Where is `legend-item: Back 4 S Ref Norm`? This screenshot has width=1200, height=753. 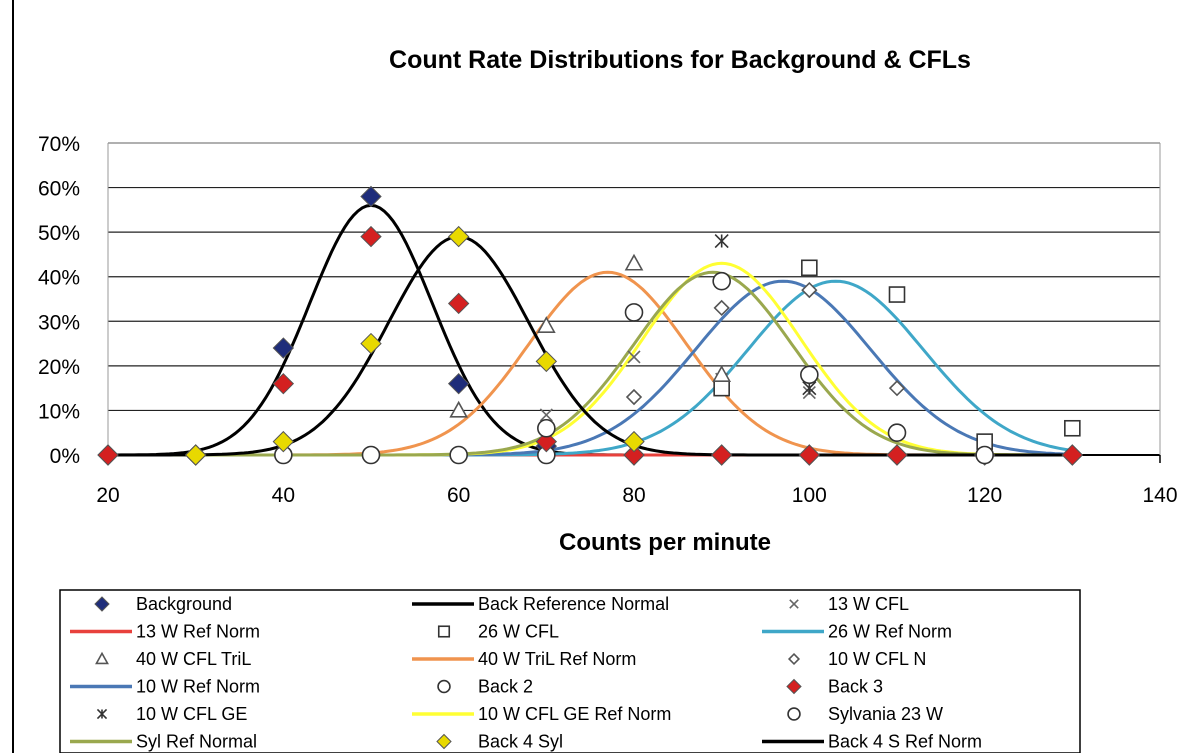 legend-item: Back 4 S Ref Norm is located at coordinates (872, 742).